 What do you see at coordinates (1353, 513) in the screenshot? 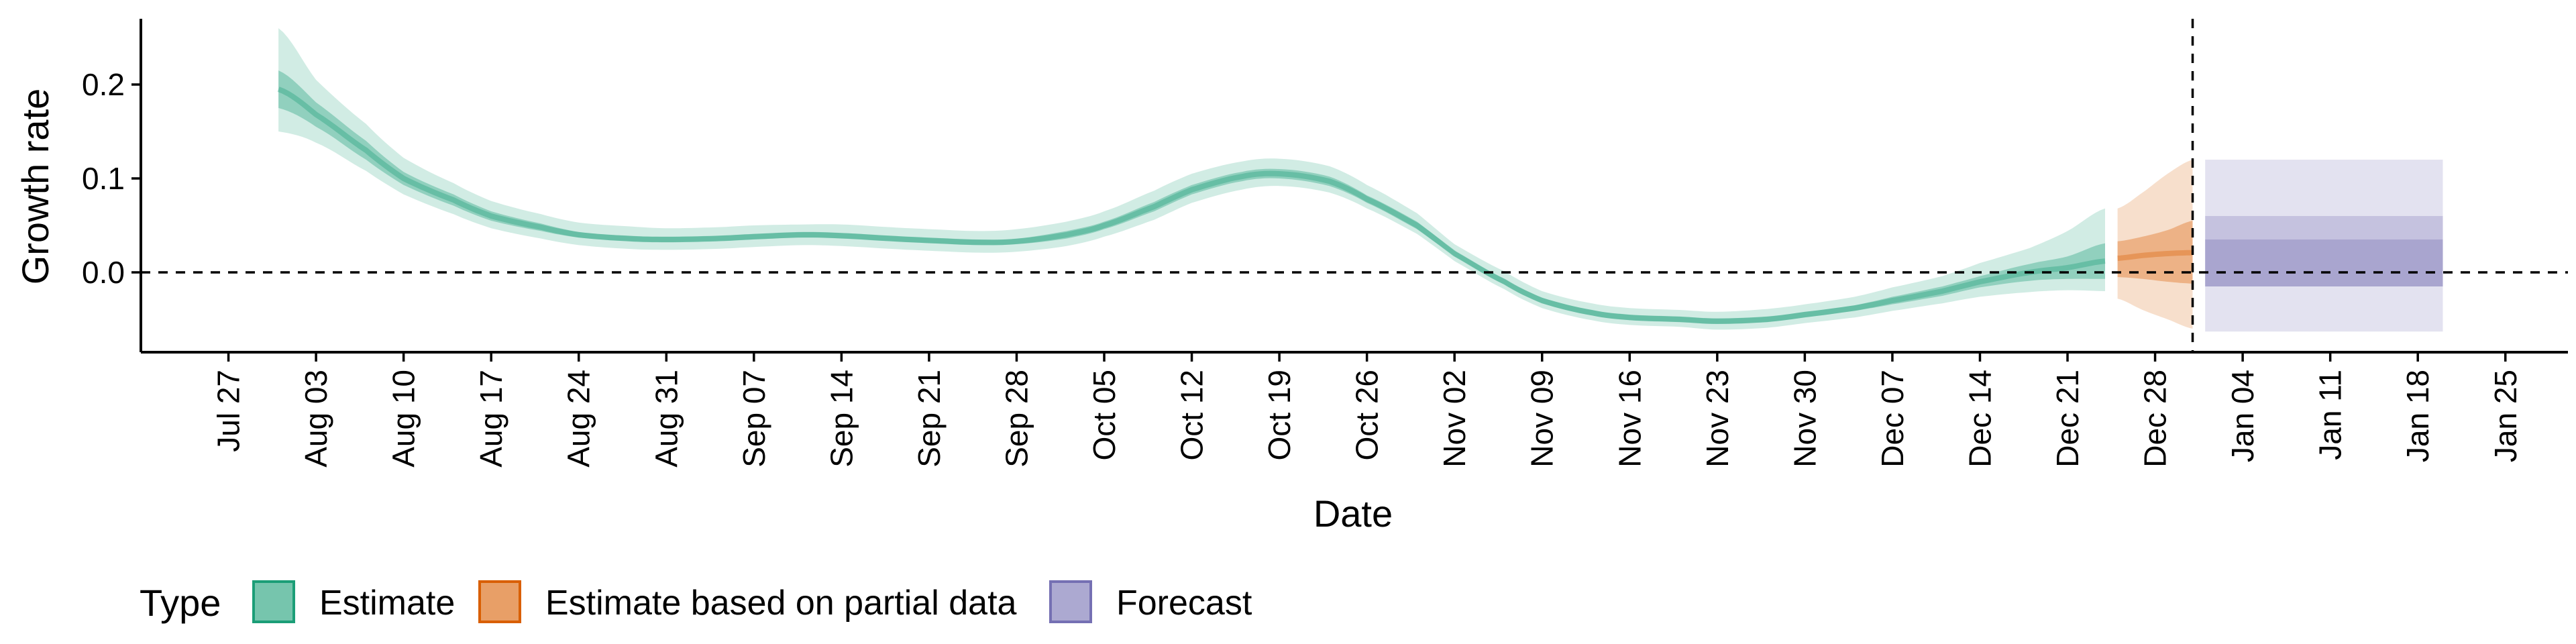
I see `x-axis-title: Date` at bounding box center [1353, 513].